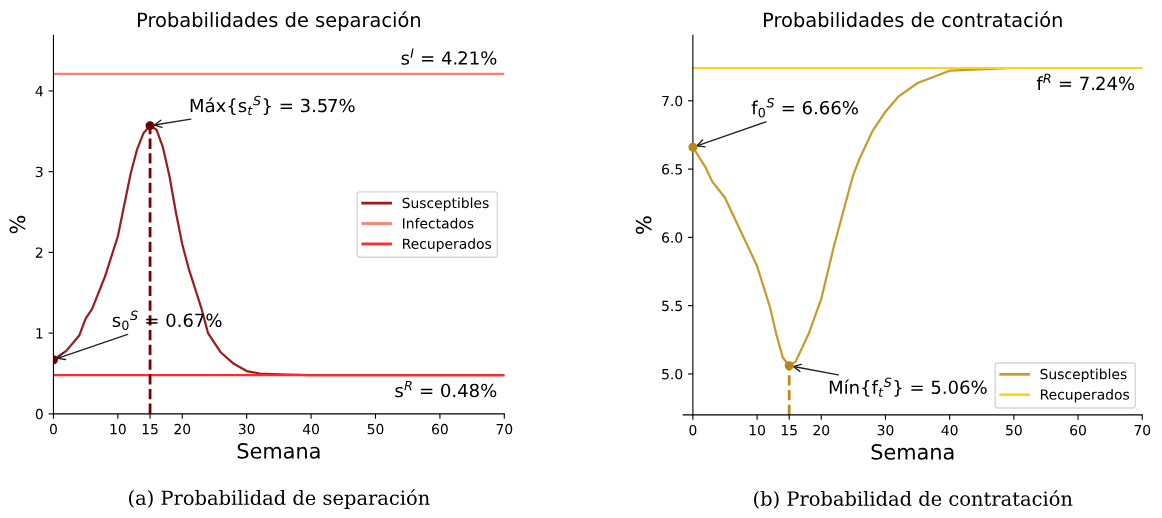 The image size is (1162, 518). I want to click on y-tick-label: 4, so click(39, 91).